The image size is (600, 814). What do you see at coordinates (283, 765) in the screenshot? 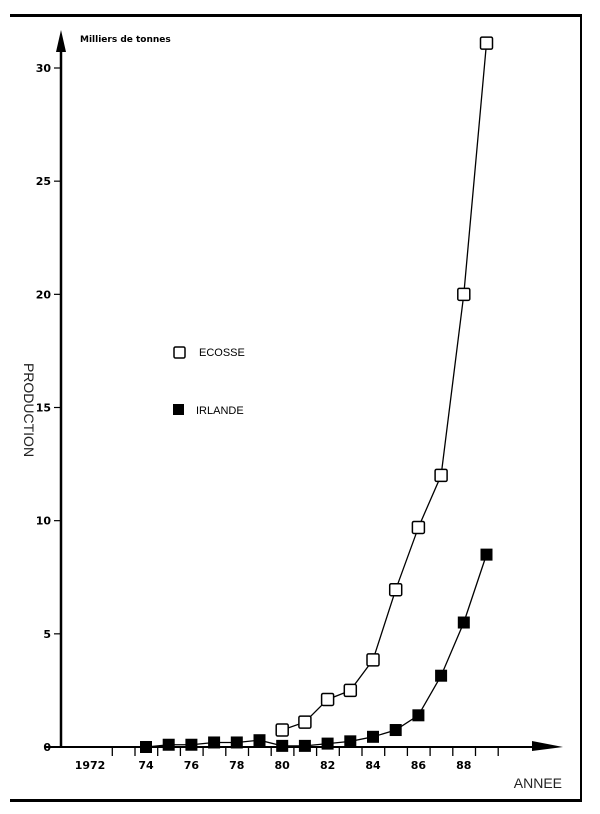
I see `x-tick-label: 80` at bounding box center [283, 765].